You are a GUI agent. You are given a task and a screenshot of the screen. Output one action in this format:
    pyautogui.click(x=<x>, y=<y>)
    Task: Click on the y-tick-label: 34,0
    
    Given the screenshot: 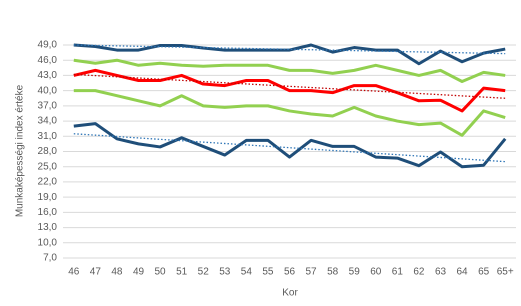 What is the action you would take?
    pyautogui.click(x=48, y=121)
    